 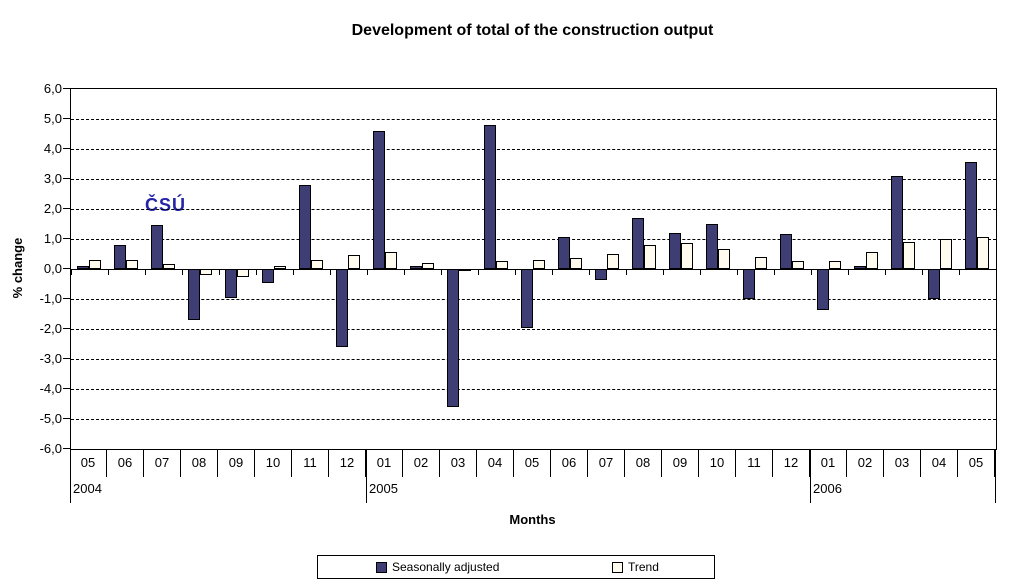 I want to click on legend-item-seasonally-adjusted: Seasonally adjusted, so click(x=437, y=567).